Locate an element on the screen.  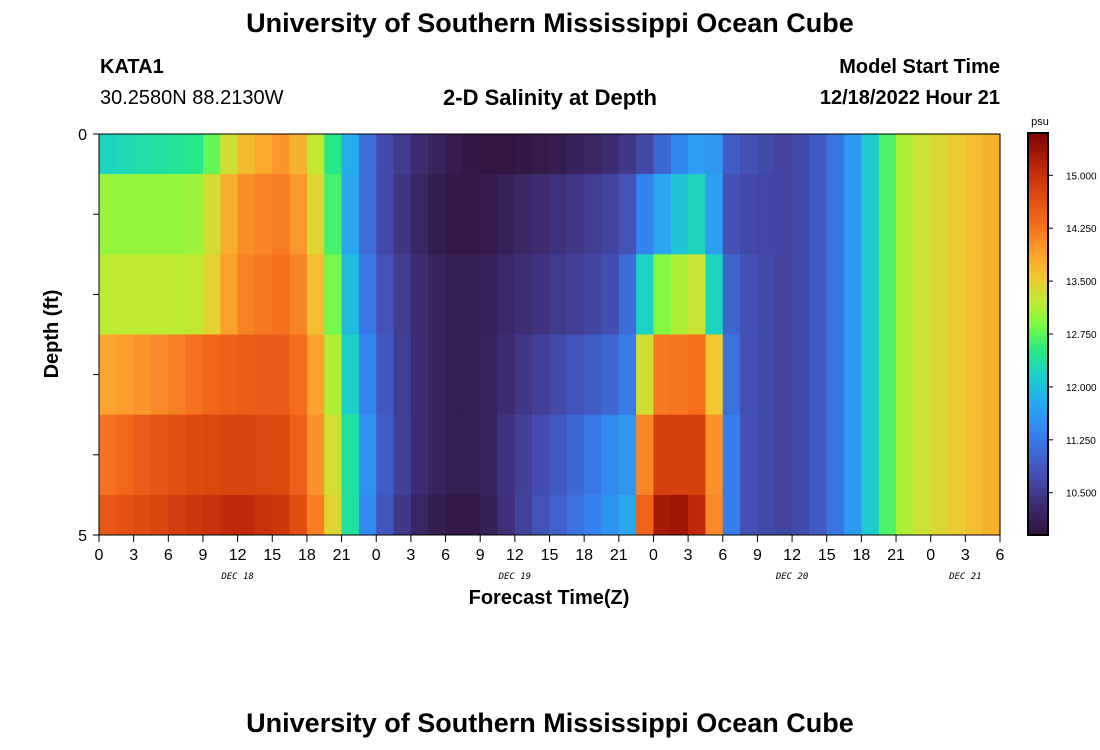
x-tick-label: 9 is located at coordinates (480, 555).